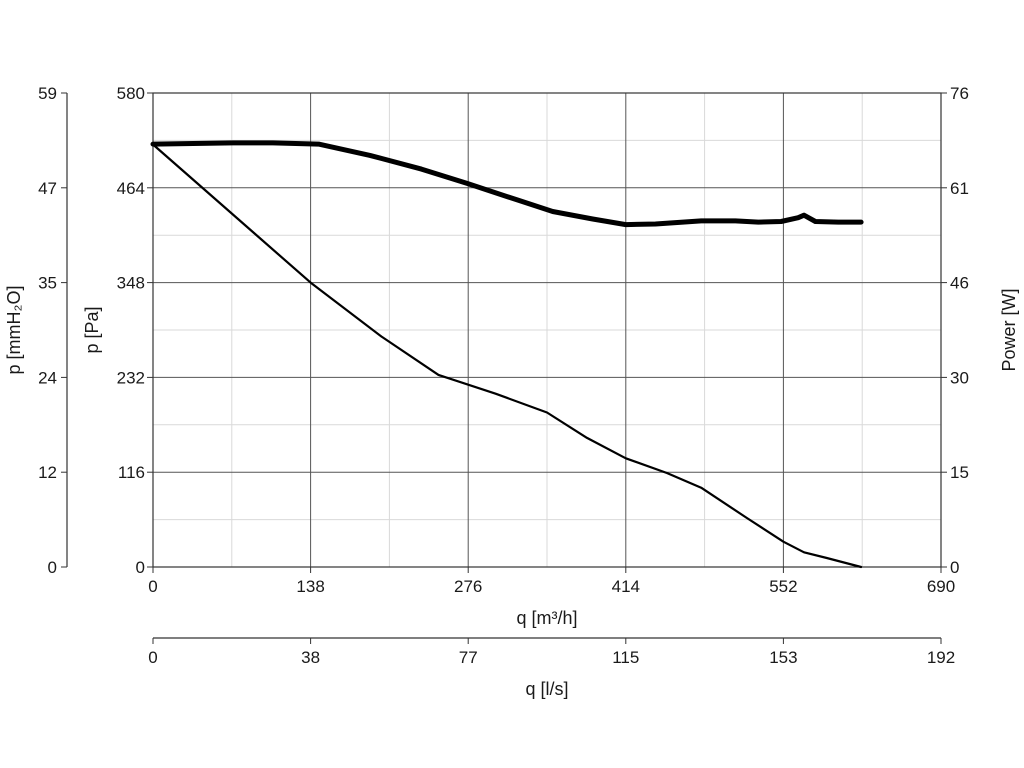 Image resolution: width=1024 pixels, height=768 pixels. Describe the element at coordinates (14, 330) in the screenshot. I see `y-left2-axis-label: p [mmH₂O]` at that location.